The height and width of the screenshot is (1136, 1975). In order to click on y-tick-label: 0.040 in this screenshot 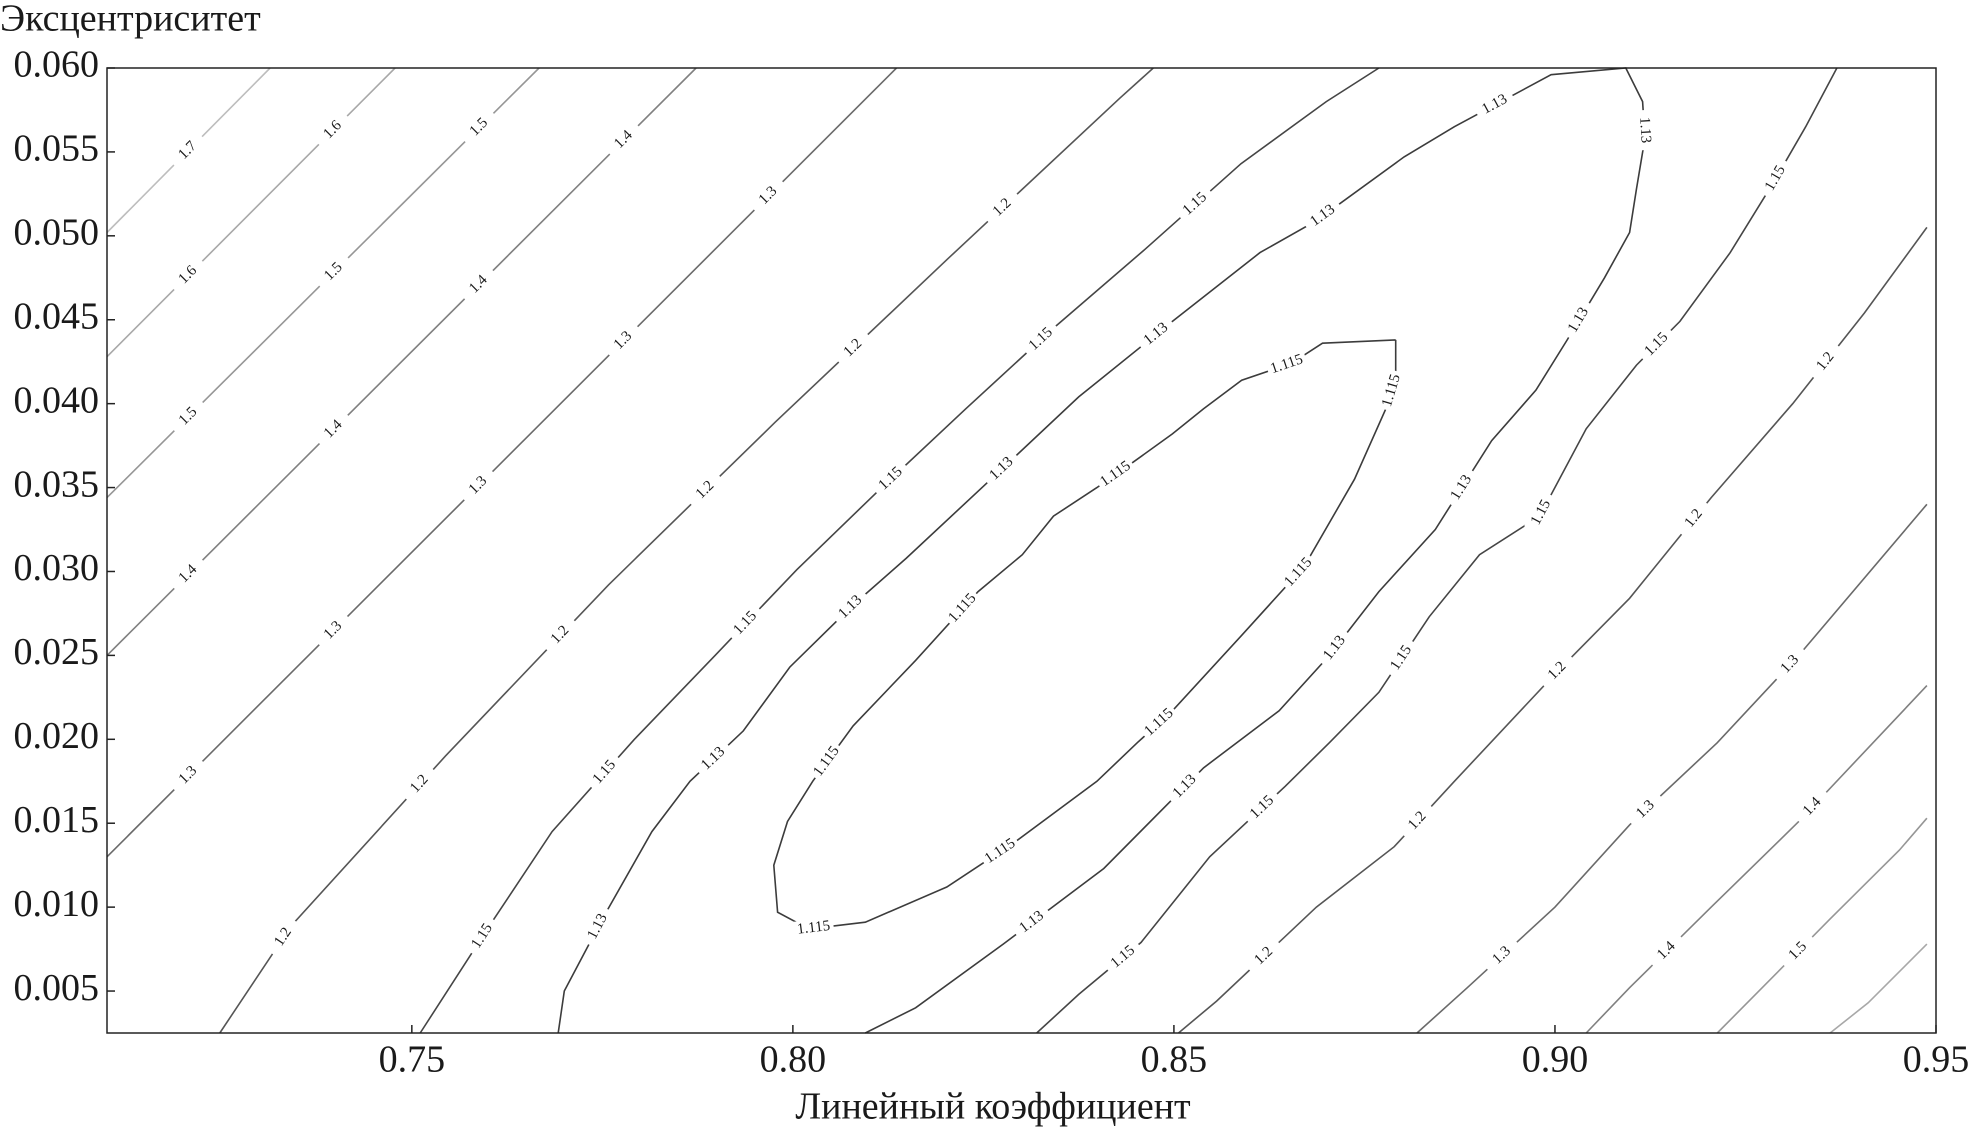, I will do `click(57, 400)`.